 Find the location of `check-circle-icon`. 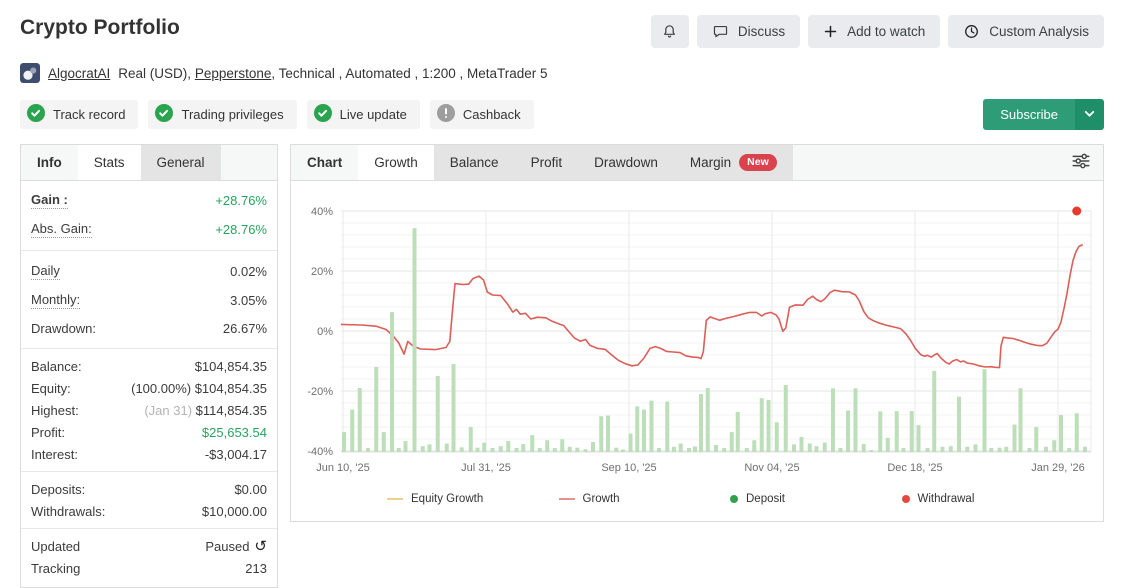

check-circle-icon is located at coordinates (36, 114).